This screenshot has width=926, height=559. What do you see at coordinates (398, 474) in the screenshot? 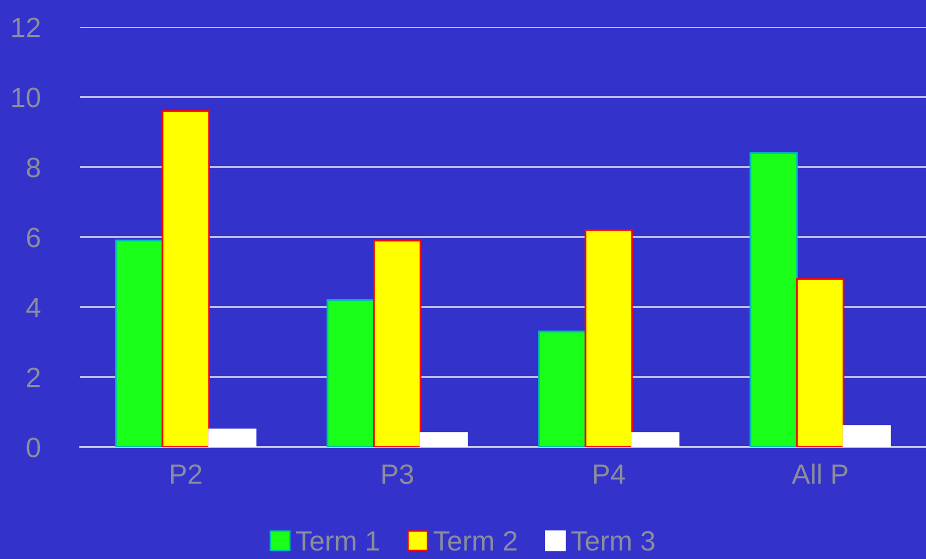
I see `x-tick-label: P3` at bounding box center [398, 474].